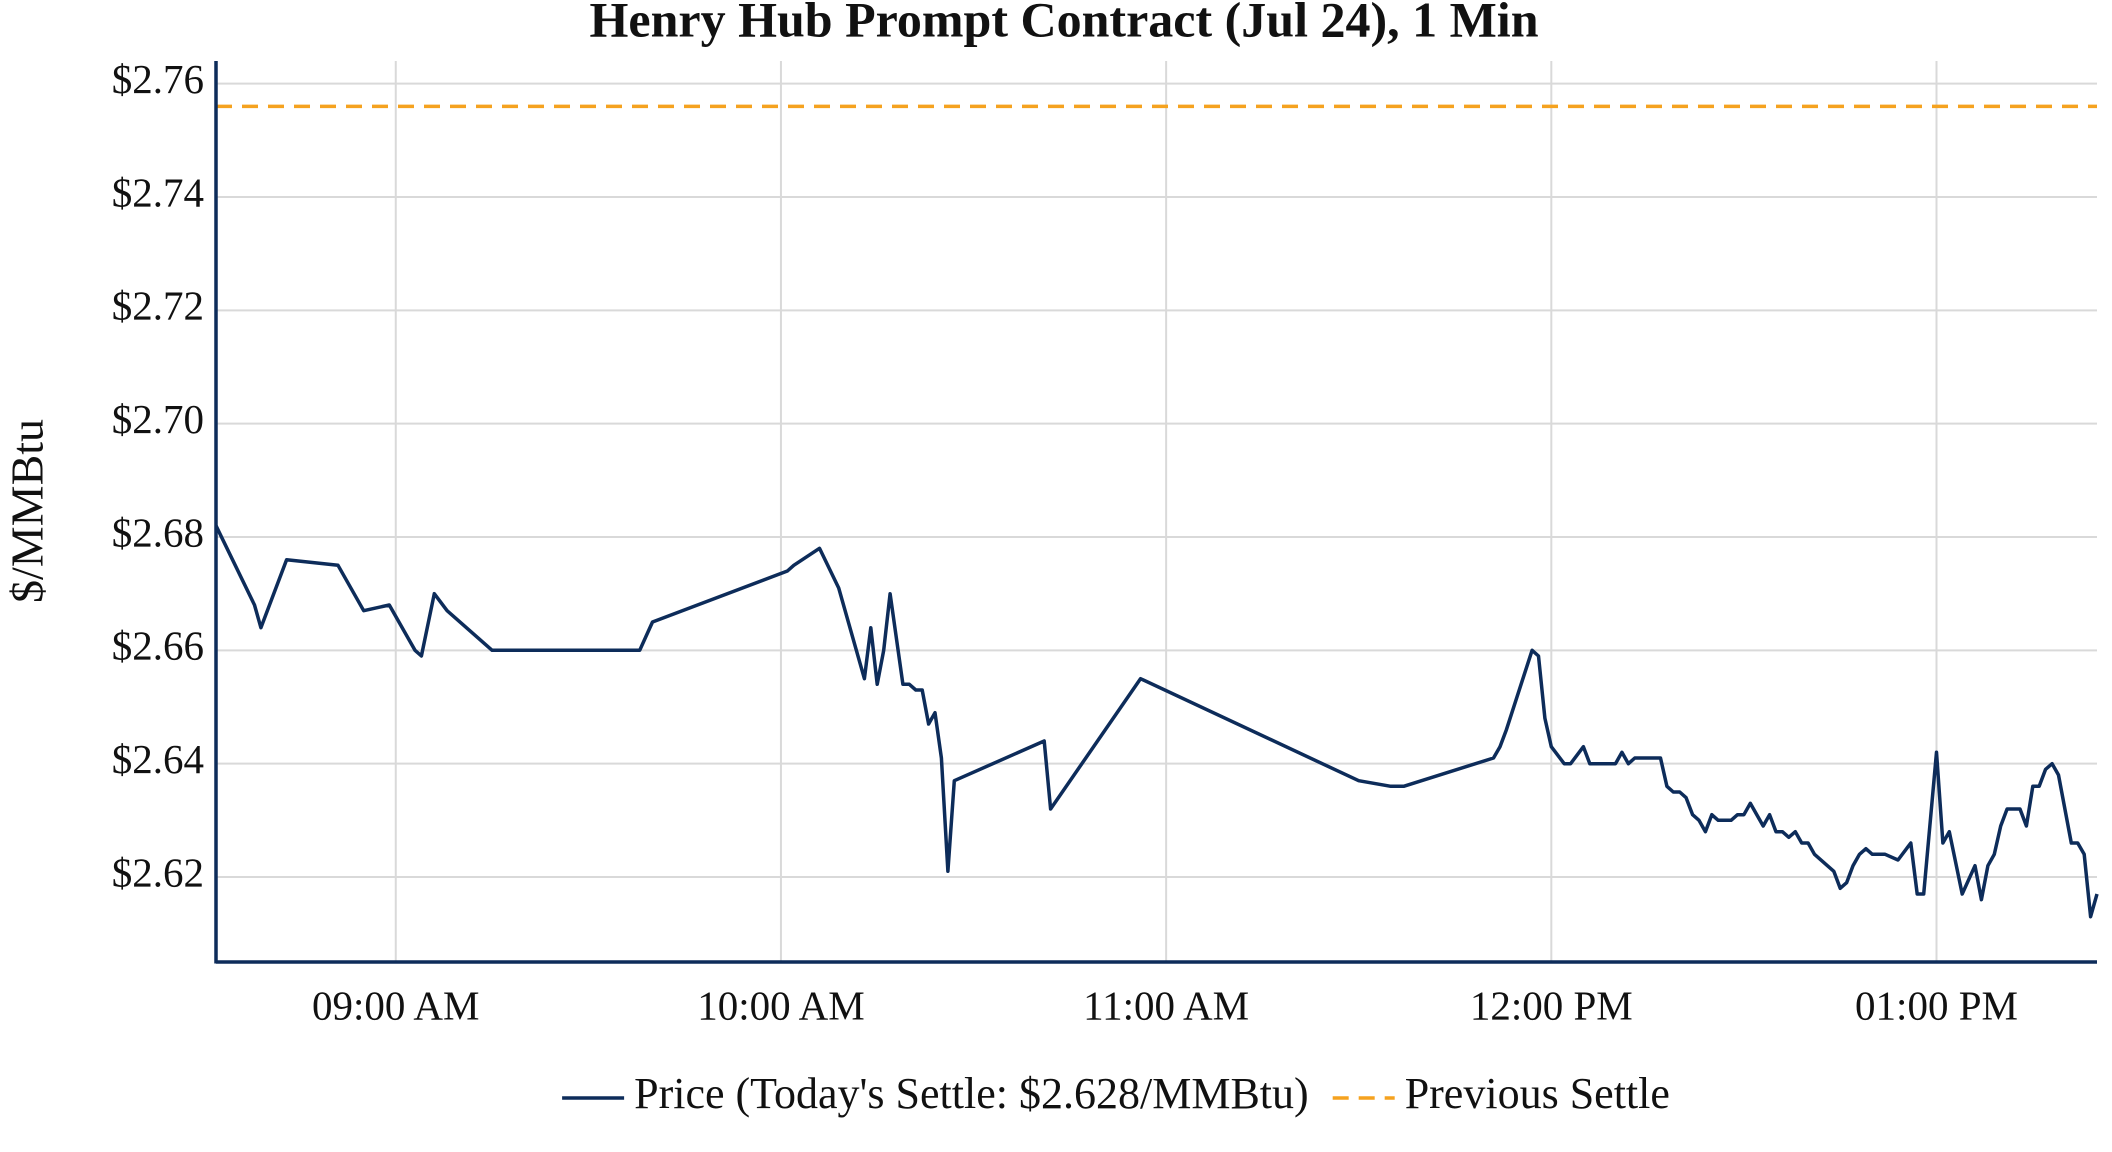 The height and width of the screenshot is (1152, 2112). I want to click on y-axis-label: $/MMBtu, so click(27, 511).